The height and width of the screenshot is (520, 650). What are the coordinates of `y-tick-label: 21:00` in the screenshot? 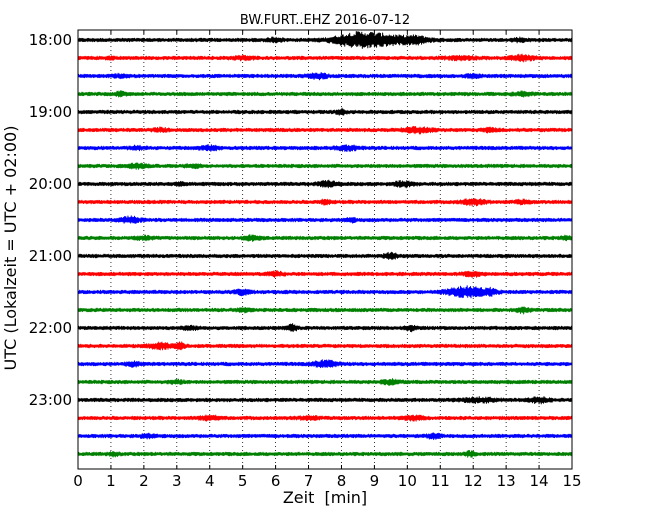 It's located at (50, 256).